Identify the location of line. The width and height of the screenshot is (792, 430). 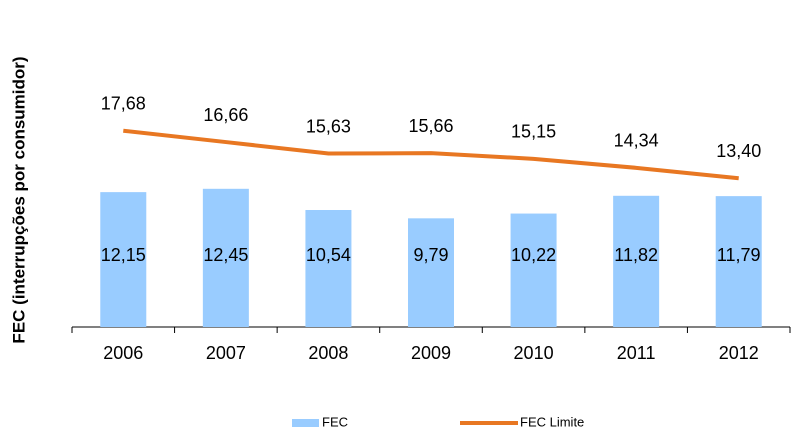
(431, 154).